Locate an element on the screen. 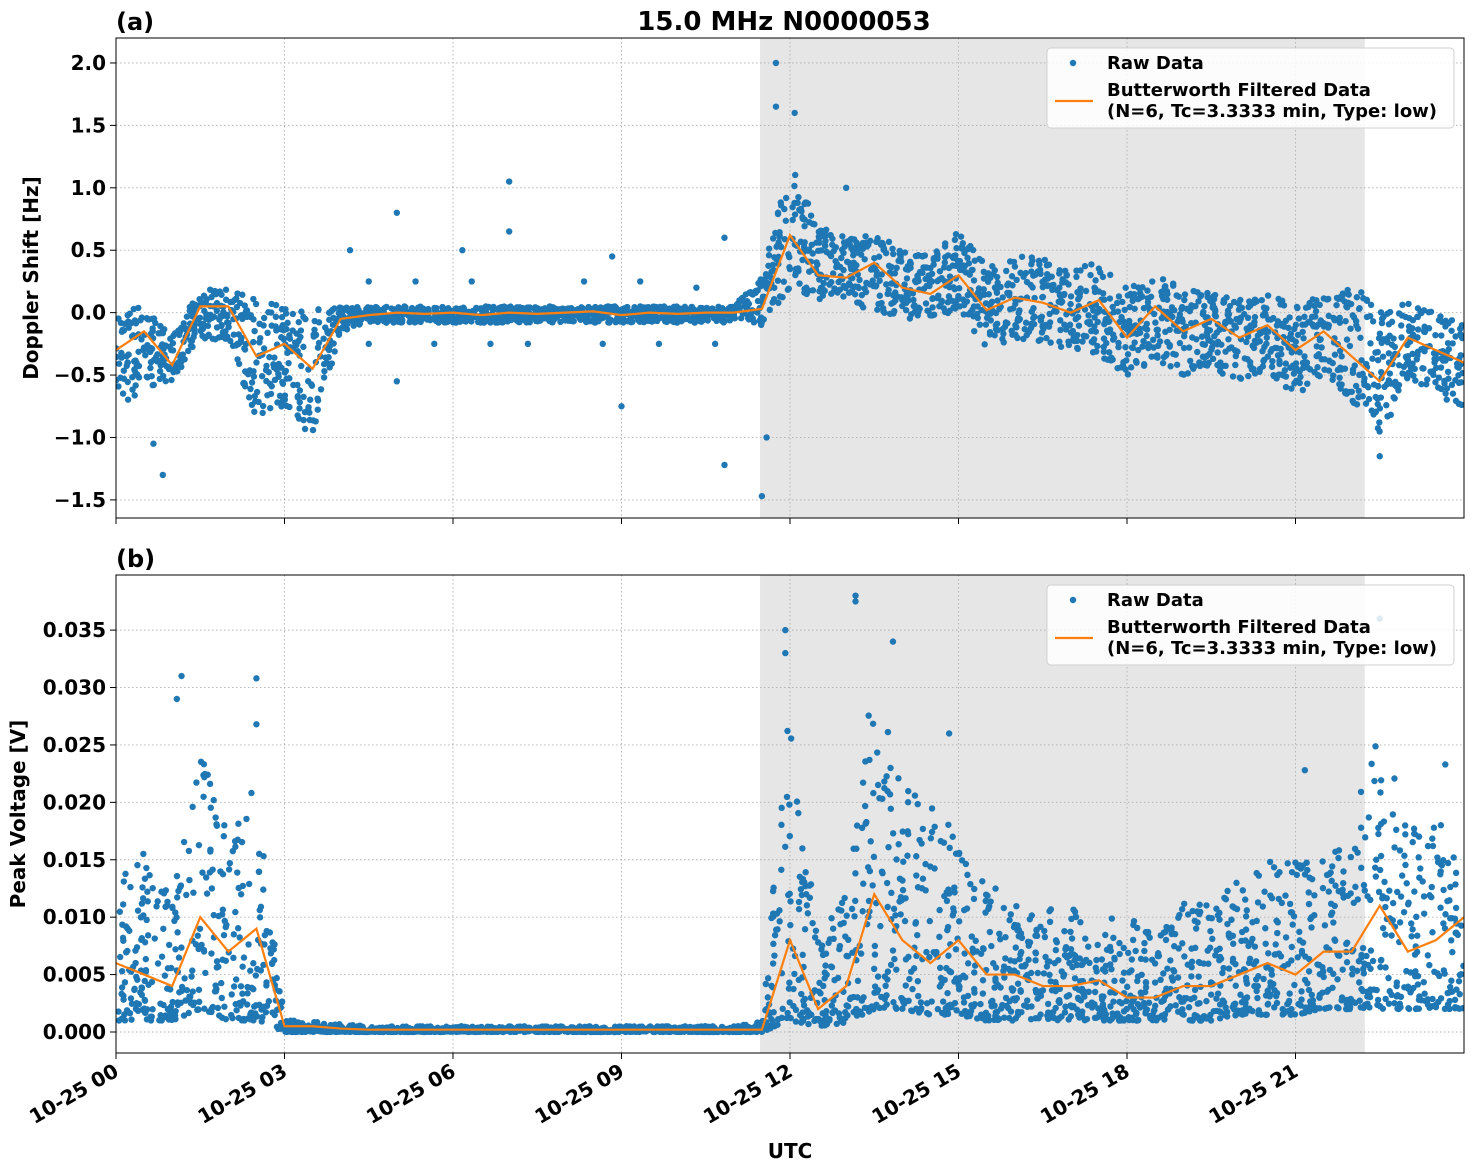 The height and width of the screenshot is (1176, 1472). y-tick-label: 0.015 is located at coordinates (74, 860).